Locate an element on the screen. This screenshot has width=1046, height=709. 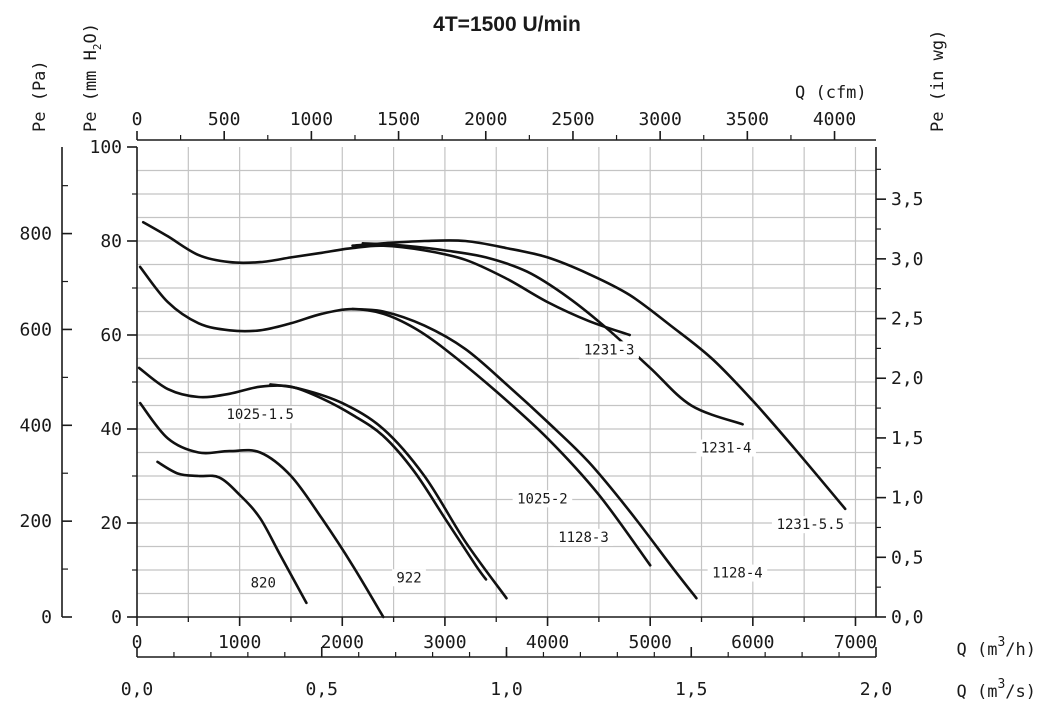
curve-label: 820 is located at coordinates (263, 583).